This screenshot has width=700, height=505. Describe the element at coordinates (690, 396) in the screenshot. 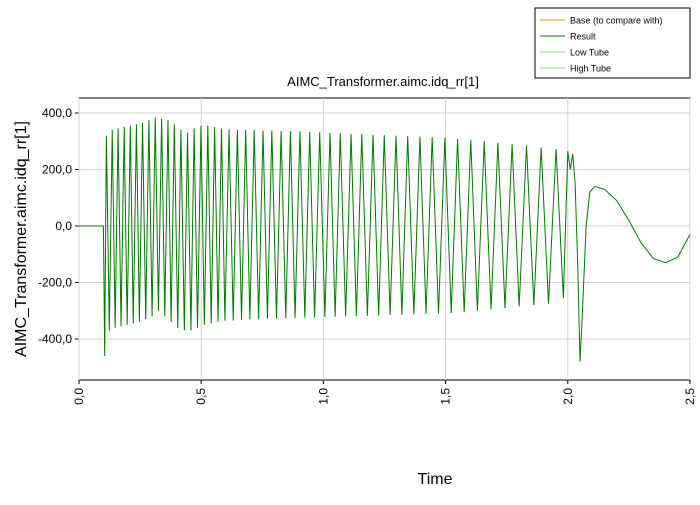

I see `x-tick-label: 2,5` at that location.